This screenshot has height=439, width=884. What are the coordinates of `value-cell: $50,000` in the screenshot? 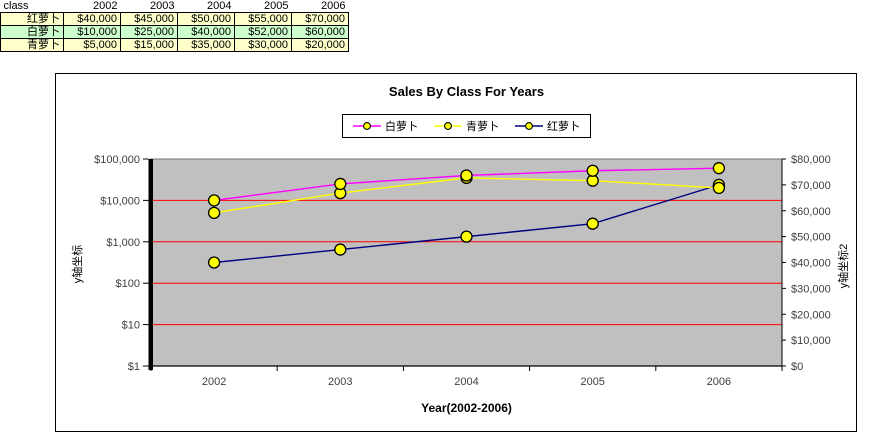 It's located at (206, 19).